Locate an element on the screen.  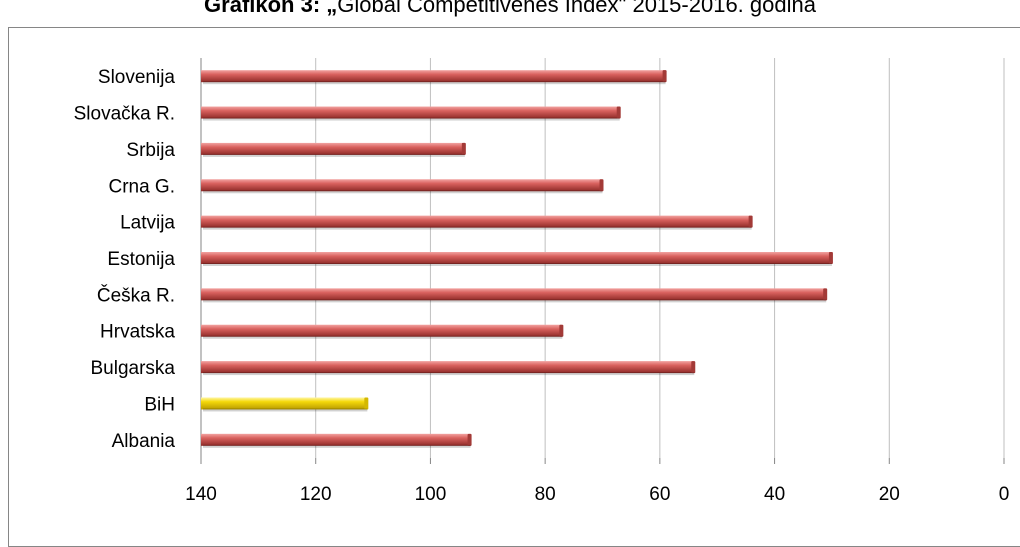
x-tick-labels: 140 120 100 80 60 40 20 0 is located at coordinates (597, 494).